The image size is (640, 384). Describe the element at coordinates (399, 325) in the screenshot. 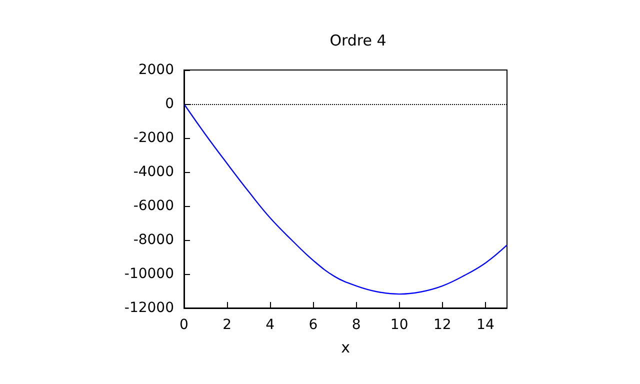

I see `x-tick-label: 10` at that location.